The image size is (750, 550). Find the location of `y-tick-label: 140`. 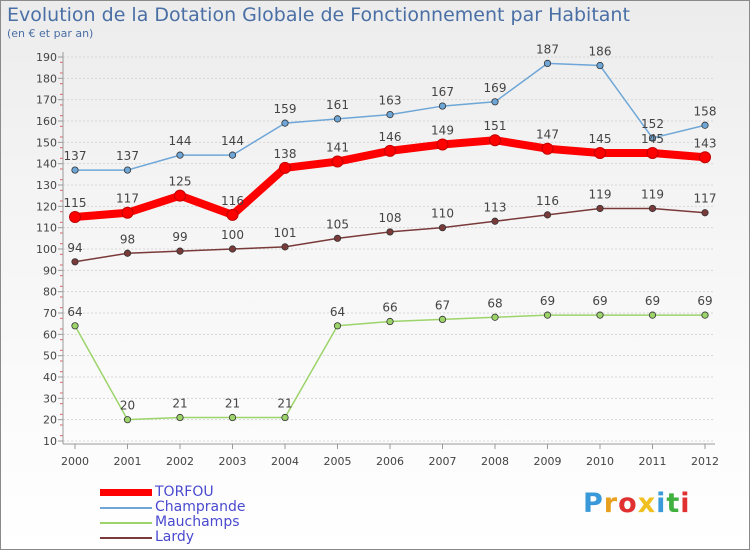

y-tick-label: 140 is located at coordinates (46, 164).